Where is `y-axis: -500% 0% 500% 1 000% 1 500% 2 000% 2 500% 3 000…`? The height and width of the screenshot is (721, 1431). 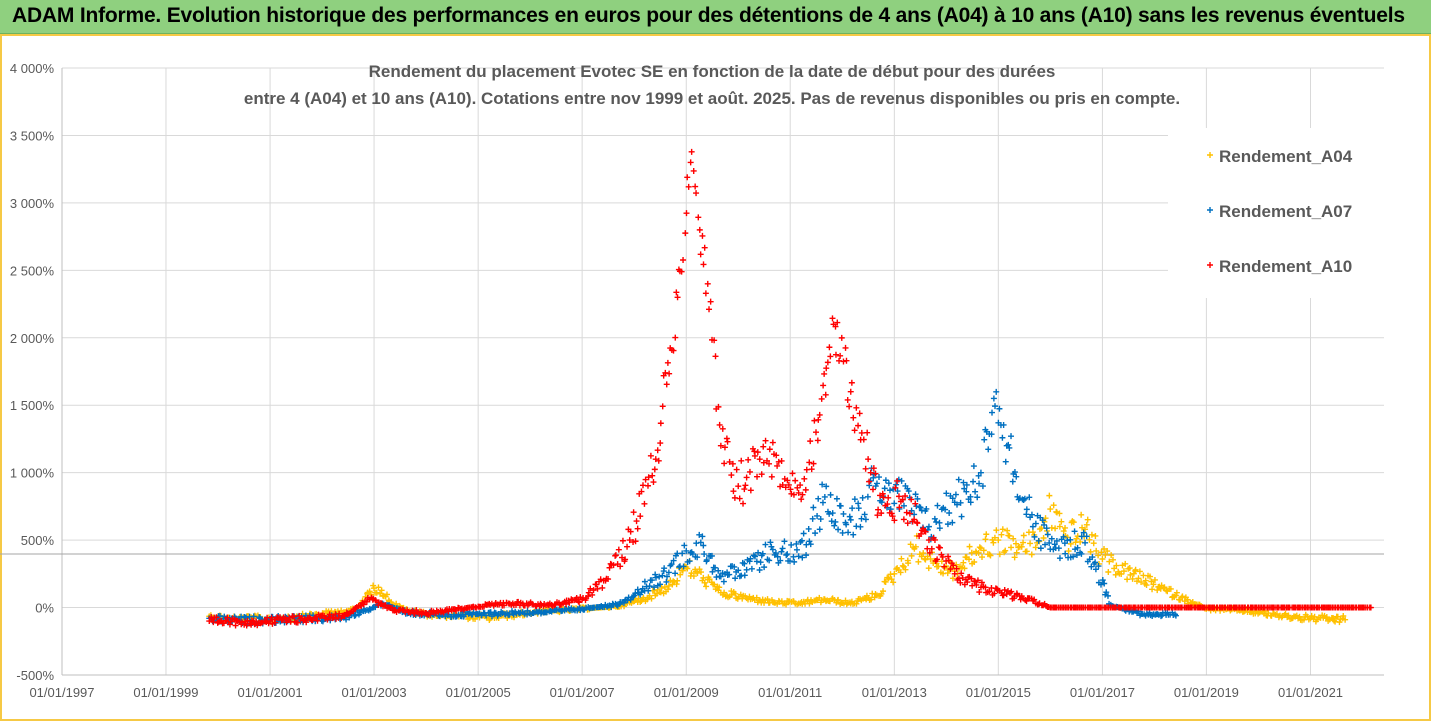
y-axis: -500% 0% 500% 1 000% 1 500% 2 000% 2 500% 3 000… is located at coordinates (36, 372).